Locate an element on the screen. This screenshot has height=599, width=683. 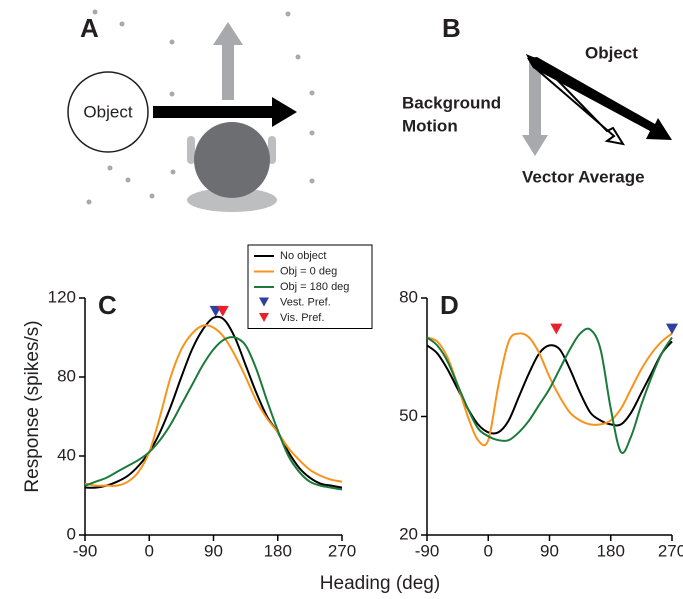
panel-label: D is located at coordinates (449, 305).